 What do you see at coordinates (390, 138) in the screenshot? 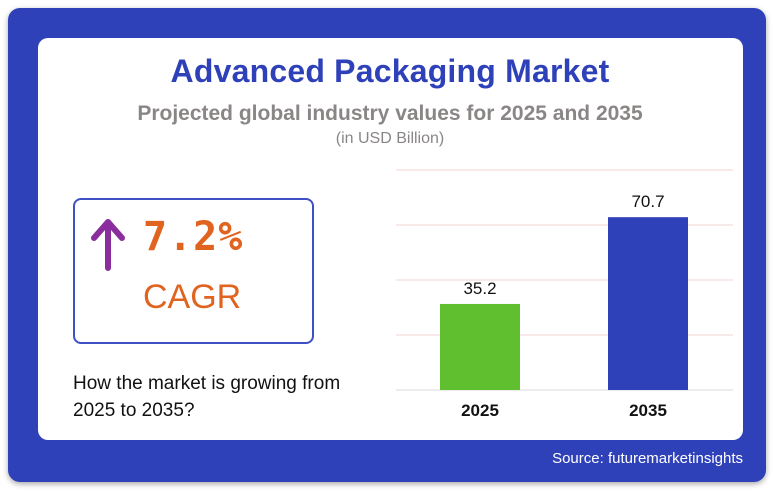
I see `unit-label: (in USD Billion)` at bounding box center [390, 138].